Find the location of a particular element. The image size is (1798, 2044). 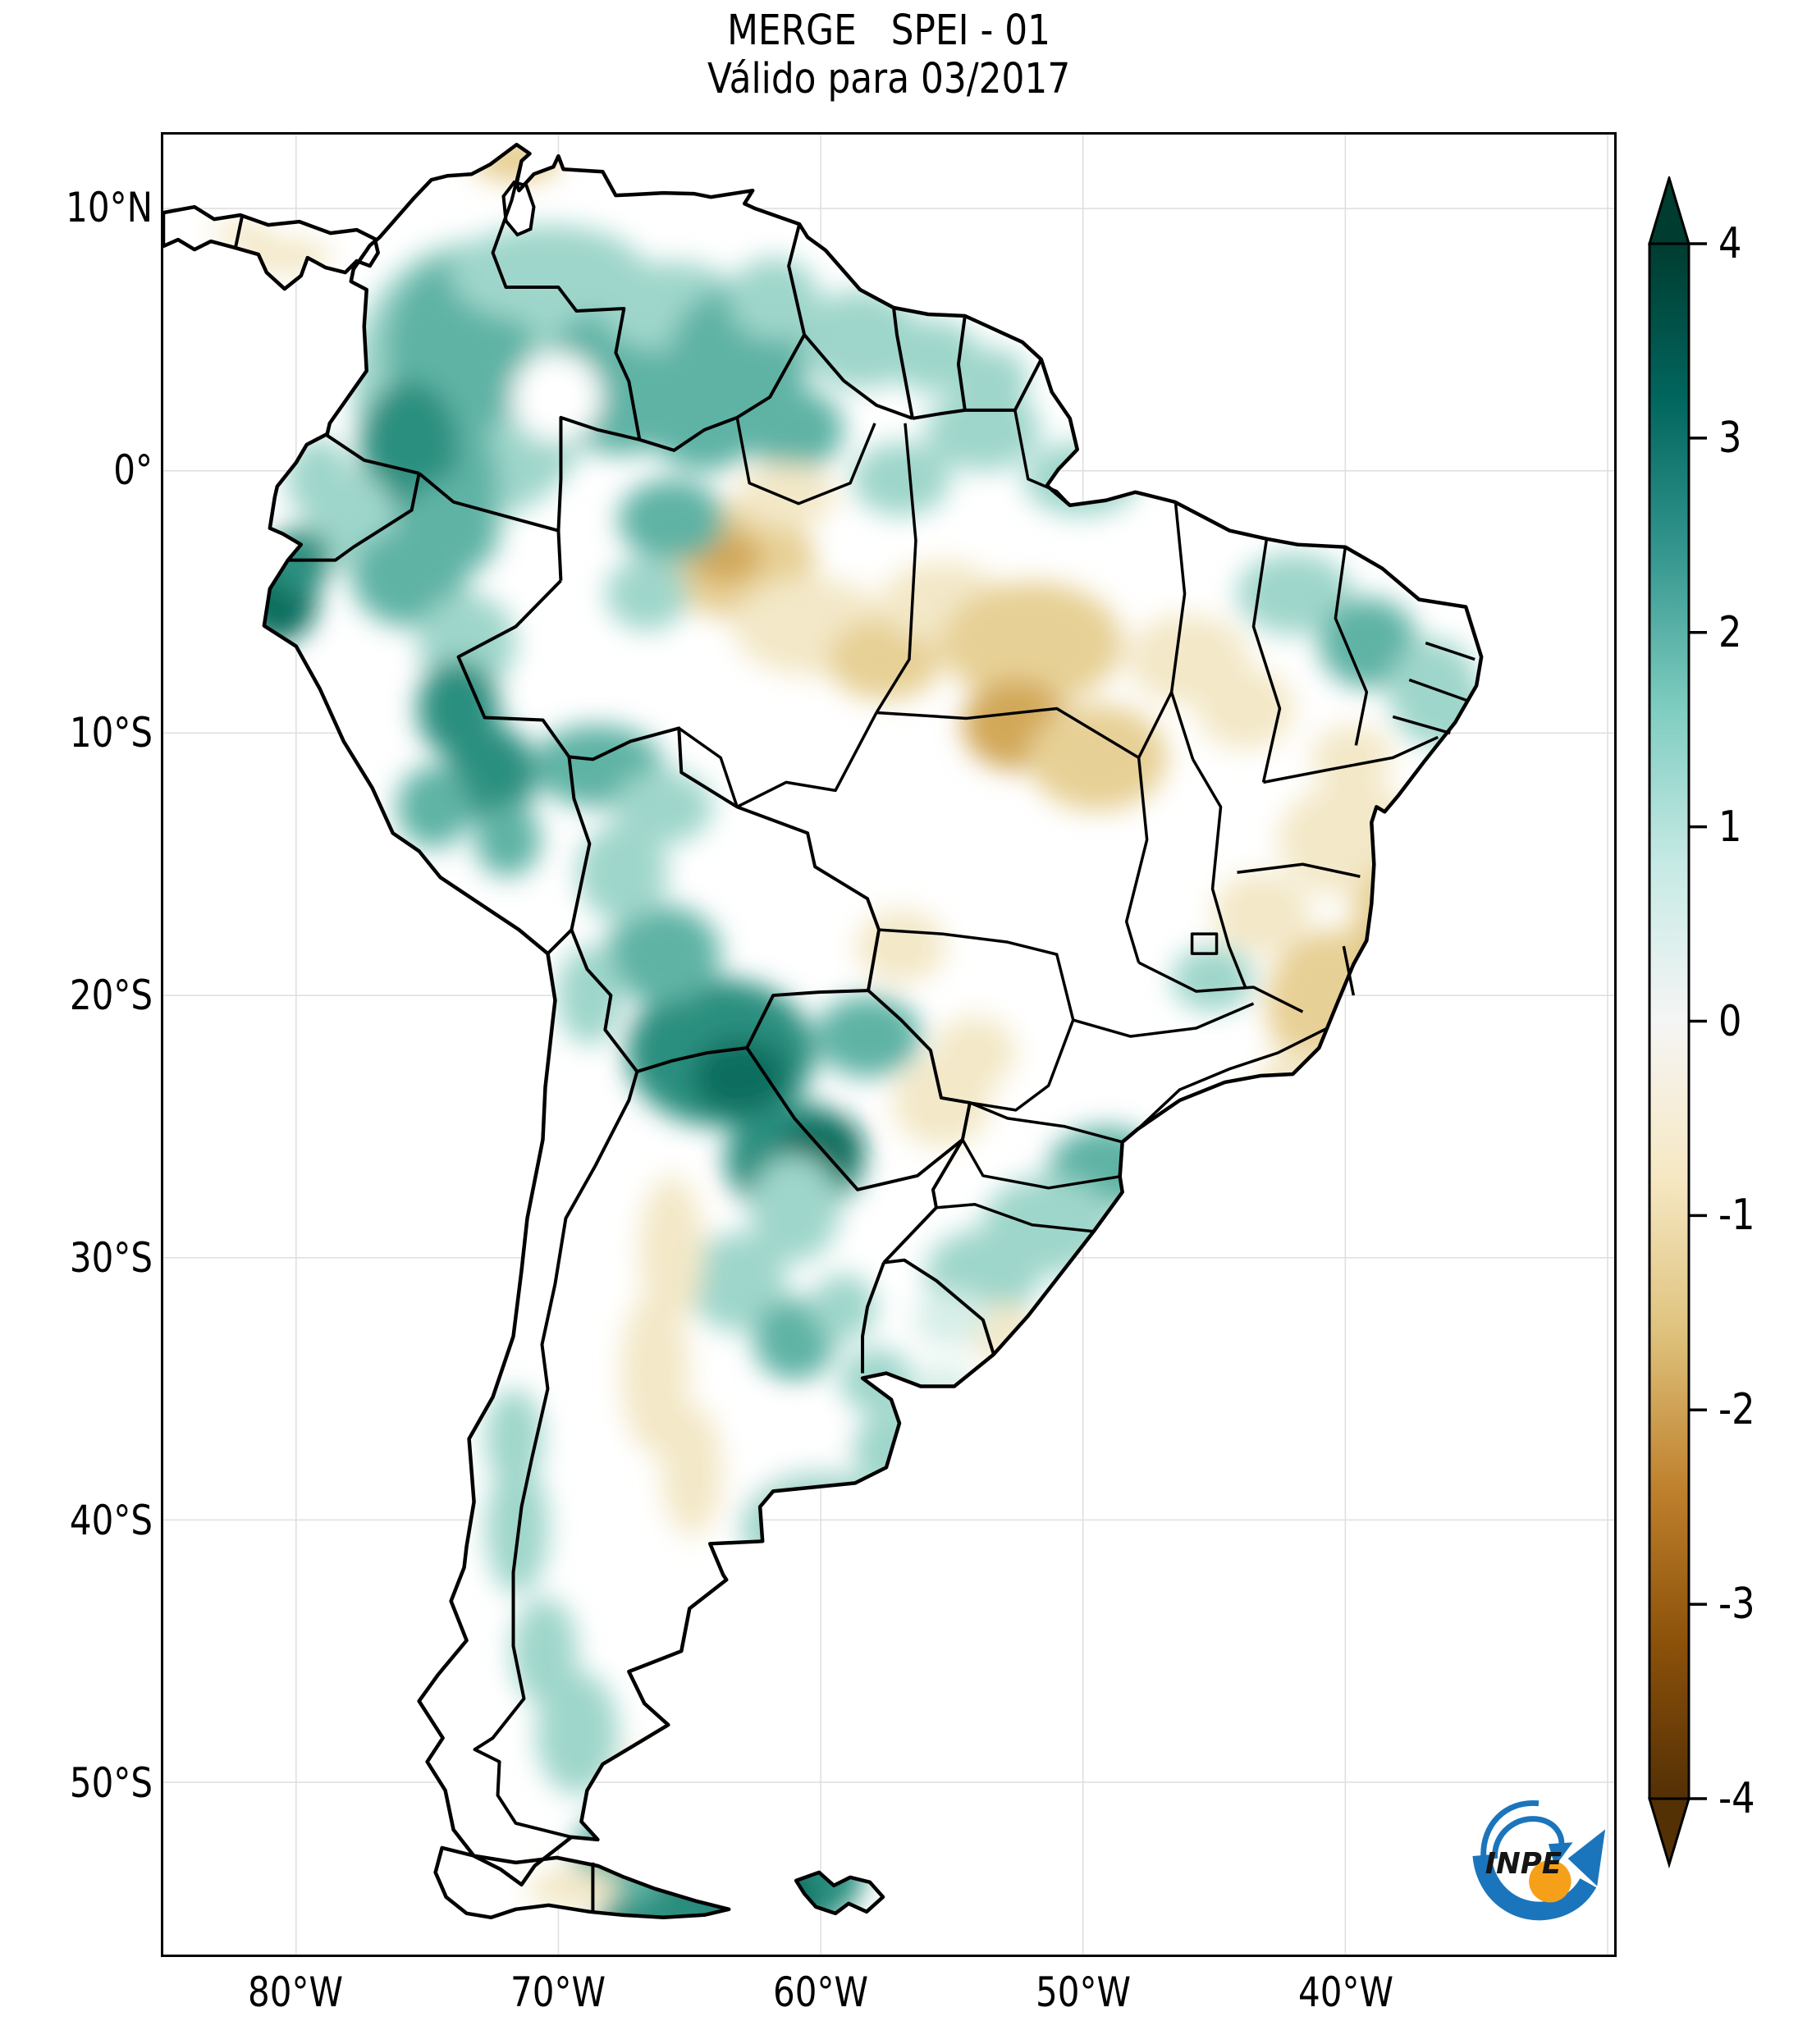

title-block: MERGE SPEI - 01 Válido para 03/2017 is located at coordinates (888, 55).